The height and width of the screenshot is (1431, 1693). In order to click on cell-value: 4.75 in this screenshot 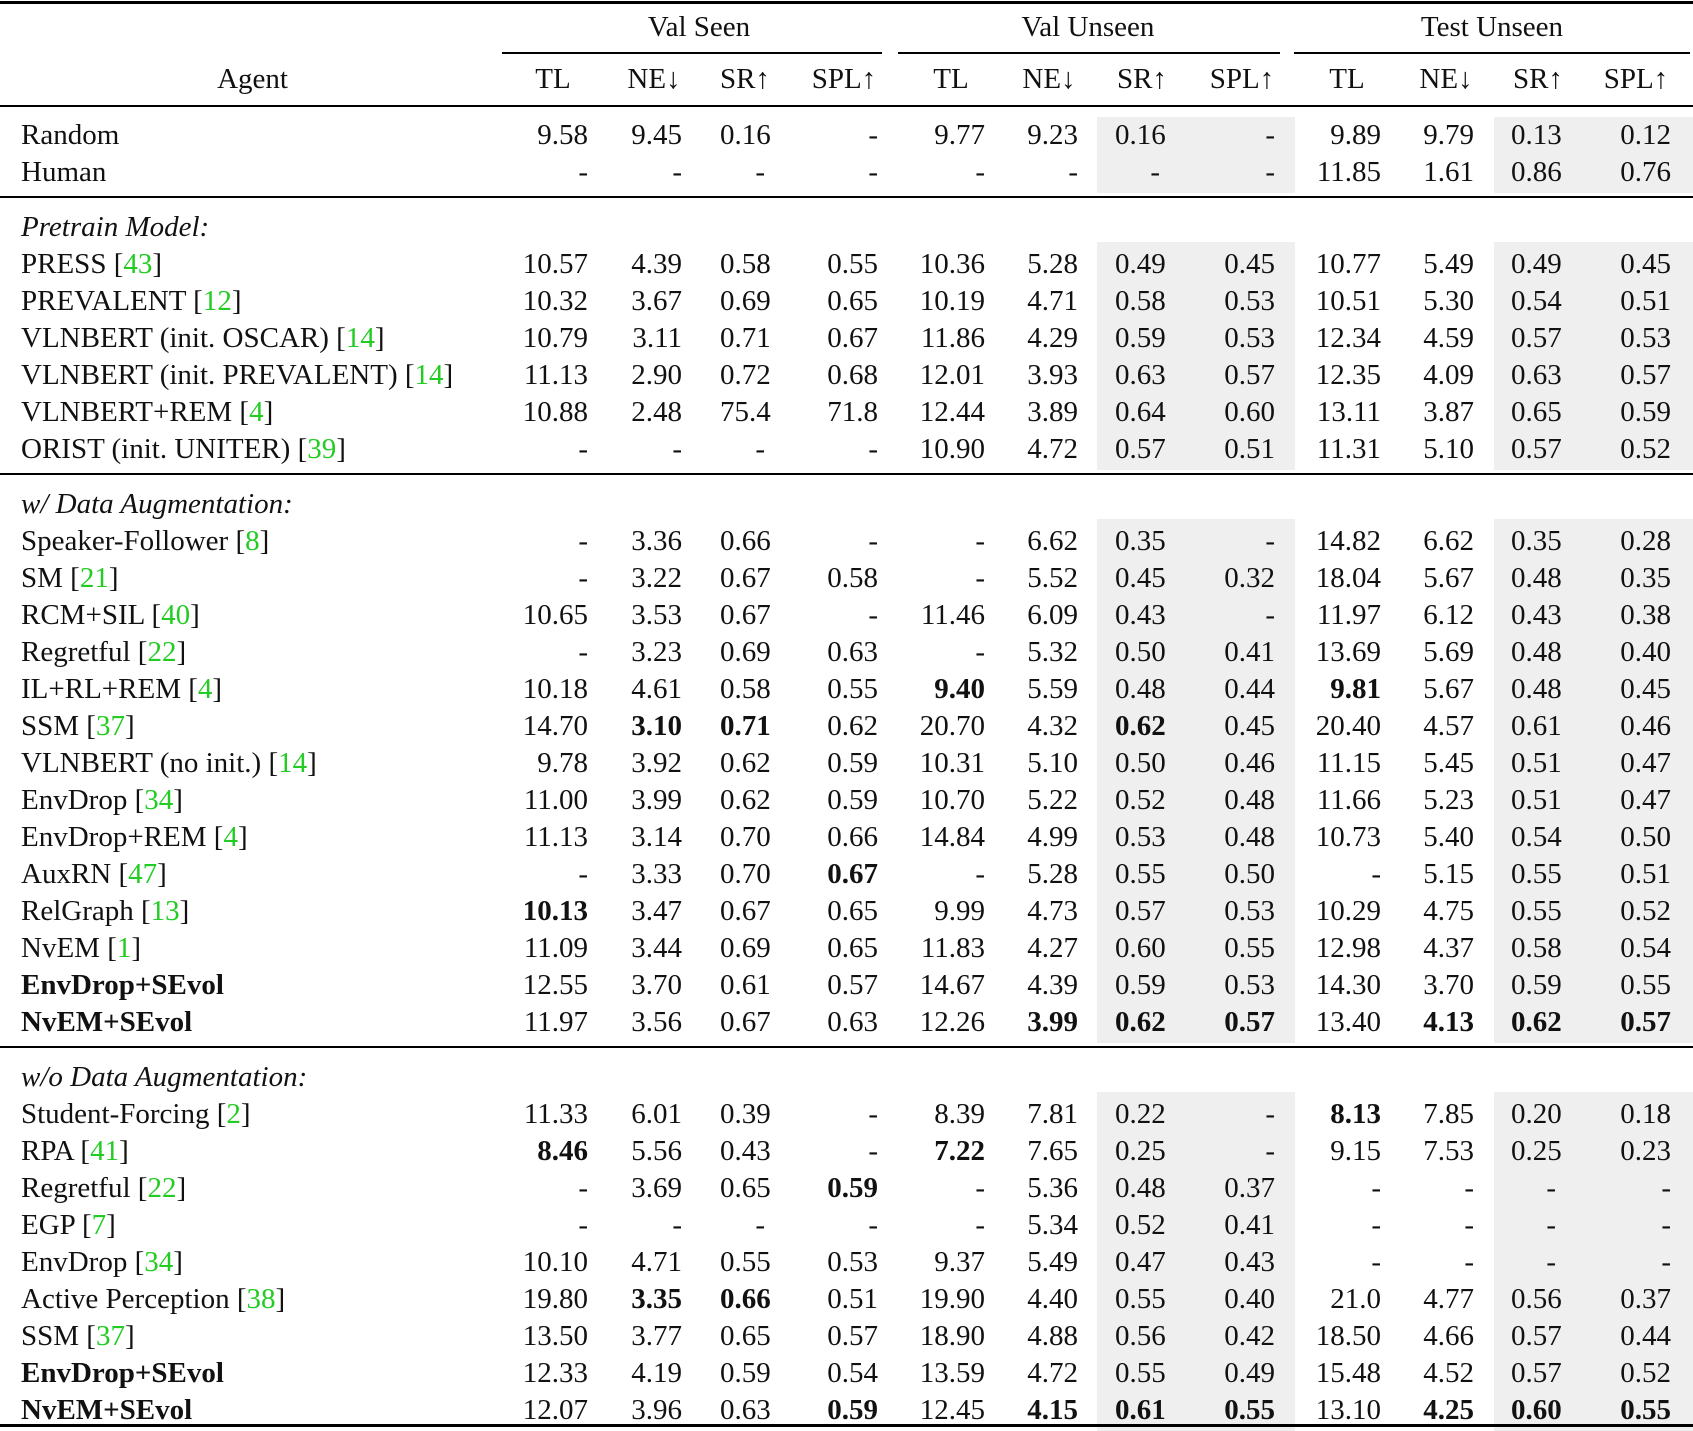, I will do `click(1448, 911)`.